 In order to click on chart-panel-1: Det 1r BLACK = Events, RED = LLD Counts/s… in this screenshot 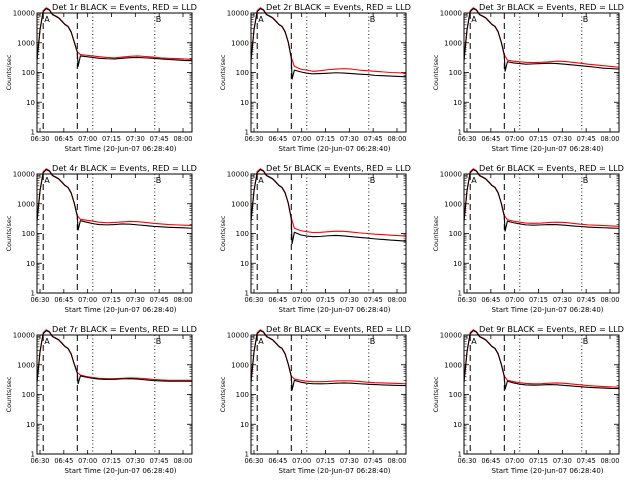, I will do `click(101, 77)`.